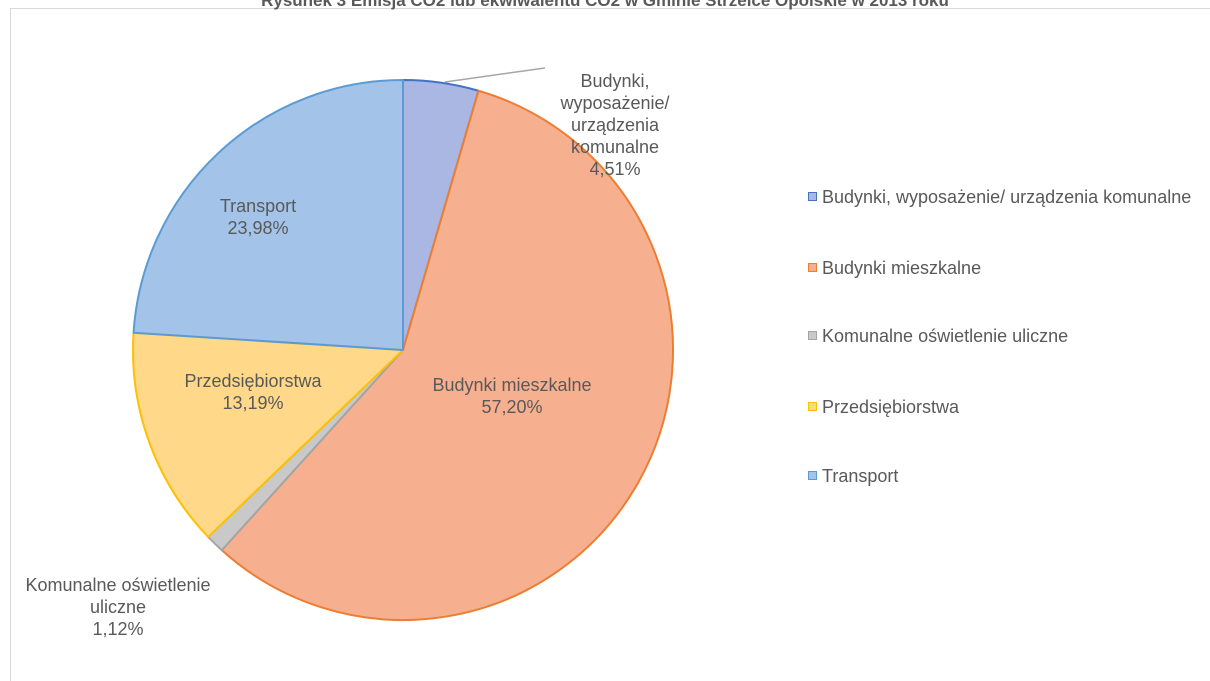  Describe the element at coordinates (902, 268) in the screenshot. I see `legend-label: Budynki mieszkalne` at that location.